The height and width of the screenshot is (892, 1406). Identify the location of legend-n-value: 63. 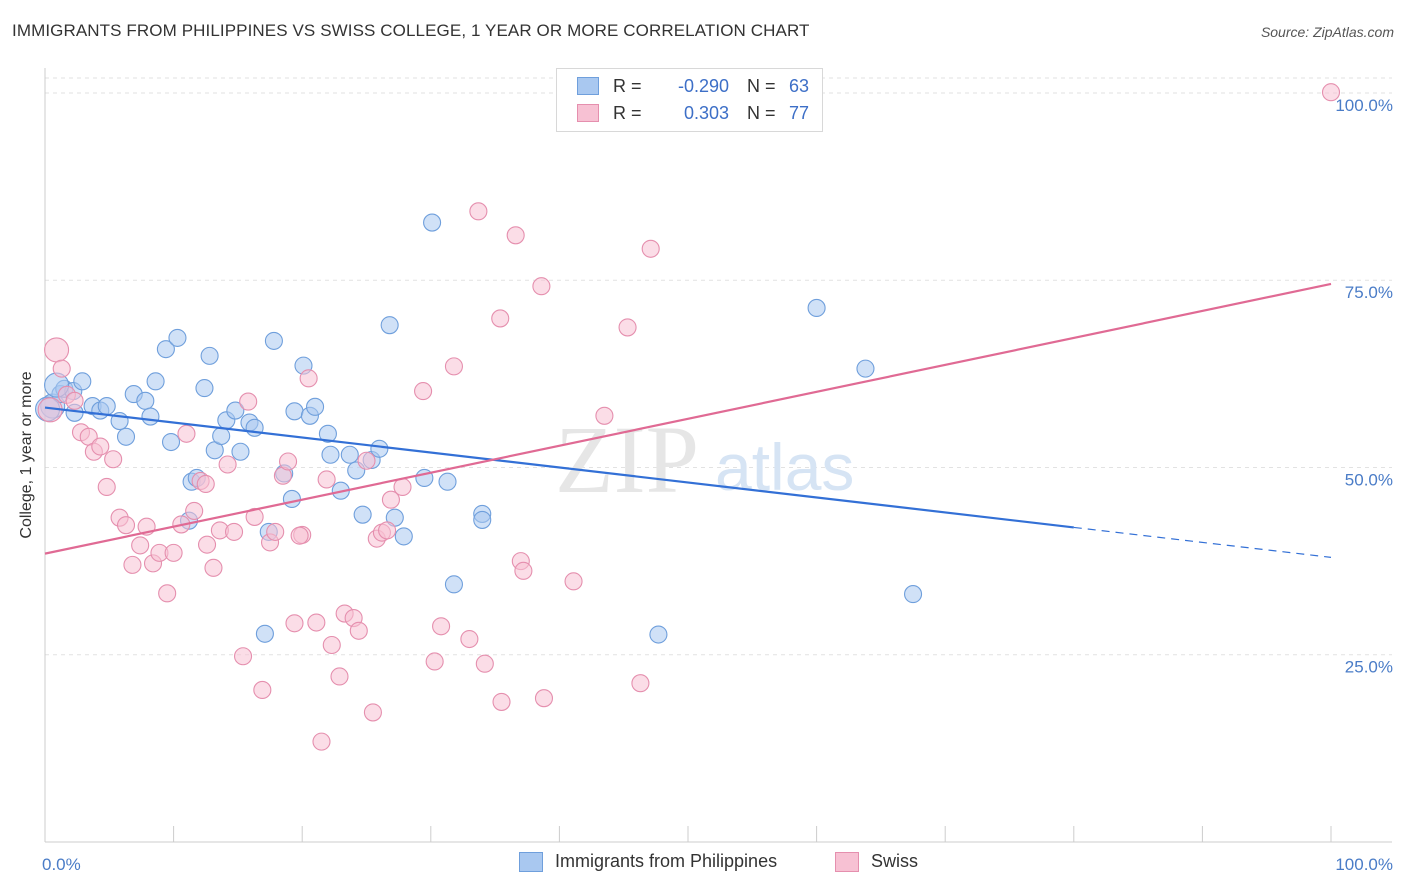
(799, 85).